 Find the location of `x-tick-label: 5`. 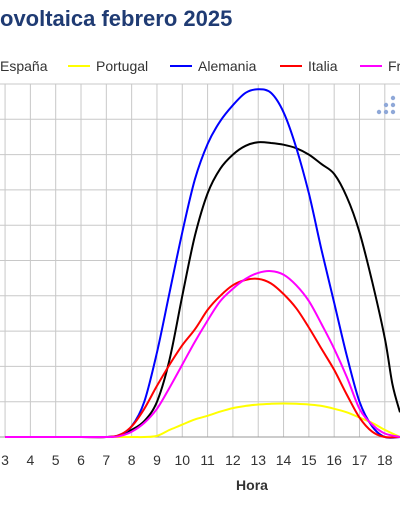

x-tick-label: 5 is located at coordinates (56, 460).